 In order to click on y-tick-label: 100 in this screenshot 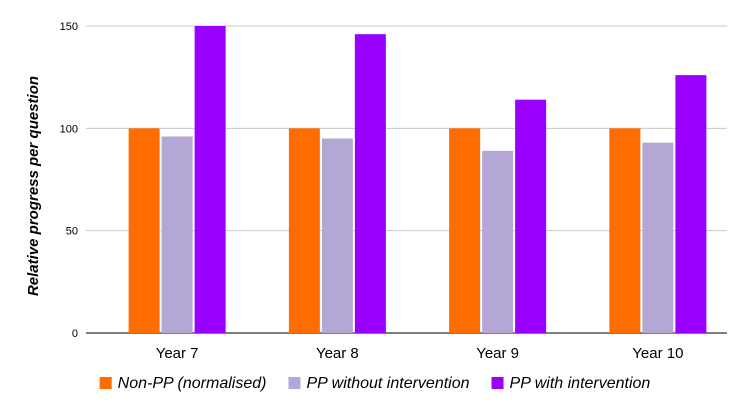, I will do `click(69, 129)`.